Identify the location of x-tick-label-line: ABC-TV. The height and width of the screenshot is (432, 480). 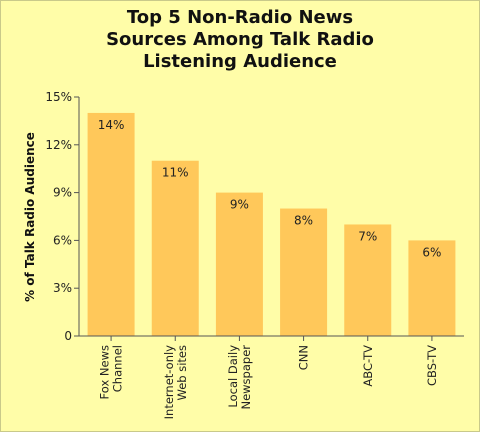
(368, 366).